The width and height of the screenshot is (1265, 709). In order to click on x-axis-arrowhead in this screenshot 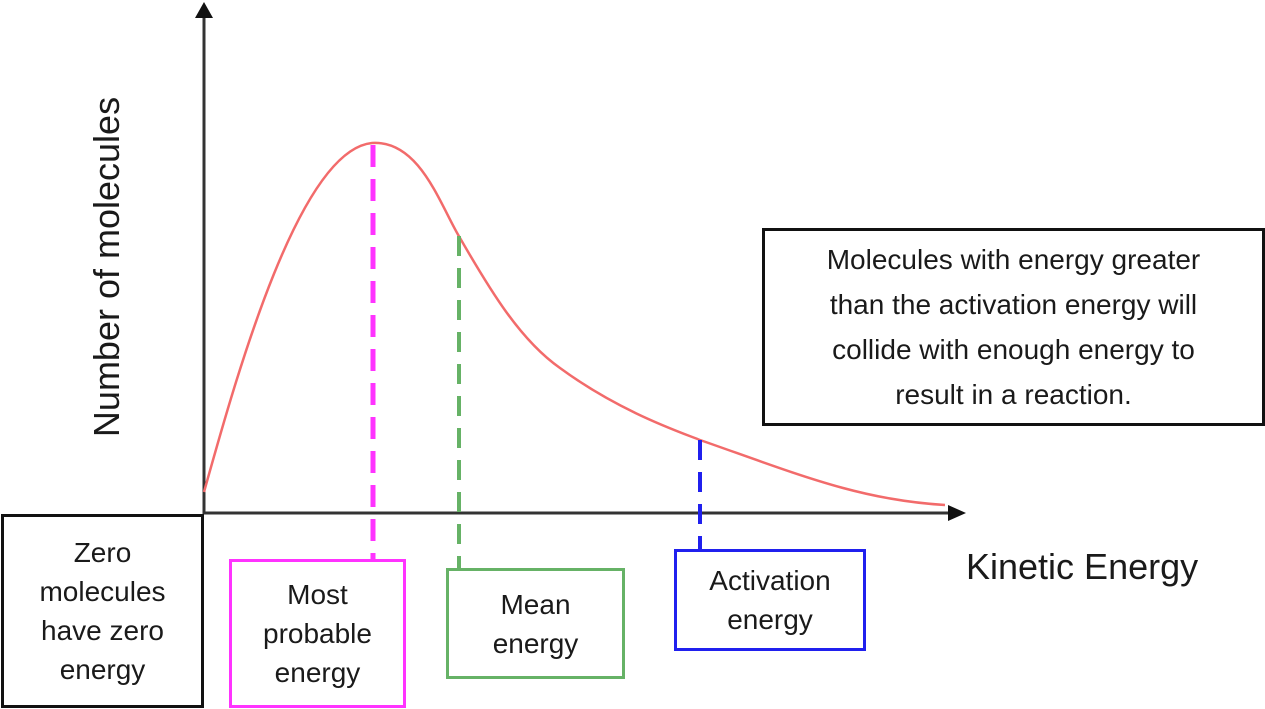, I will do `click(957, 513)`.